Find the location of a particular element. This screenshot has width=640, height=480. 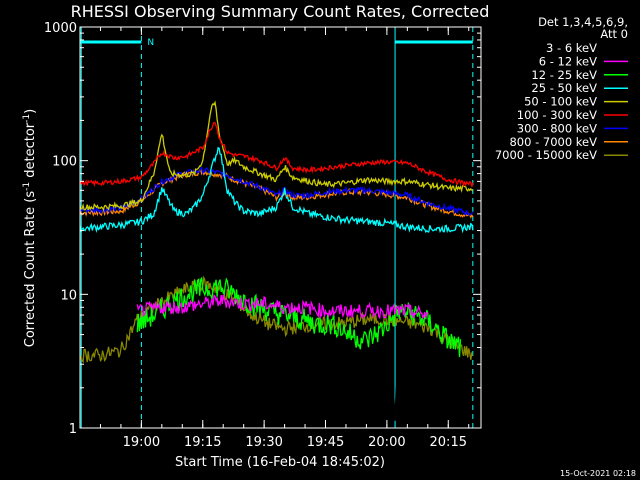

legend-label-5: 100 - 300 keV is located at coordinates (557, 115).